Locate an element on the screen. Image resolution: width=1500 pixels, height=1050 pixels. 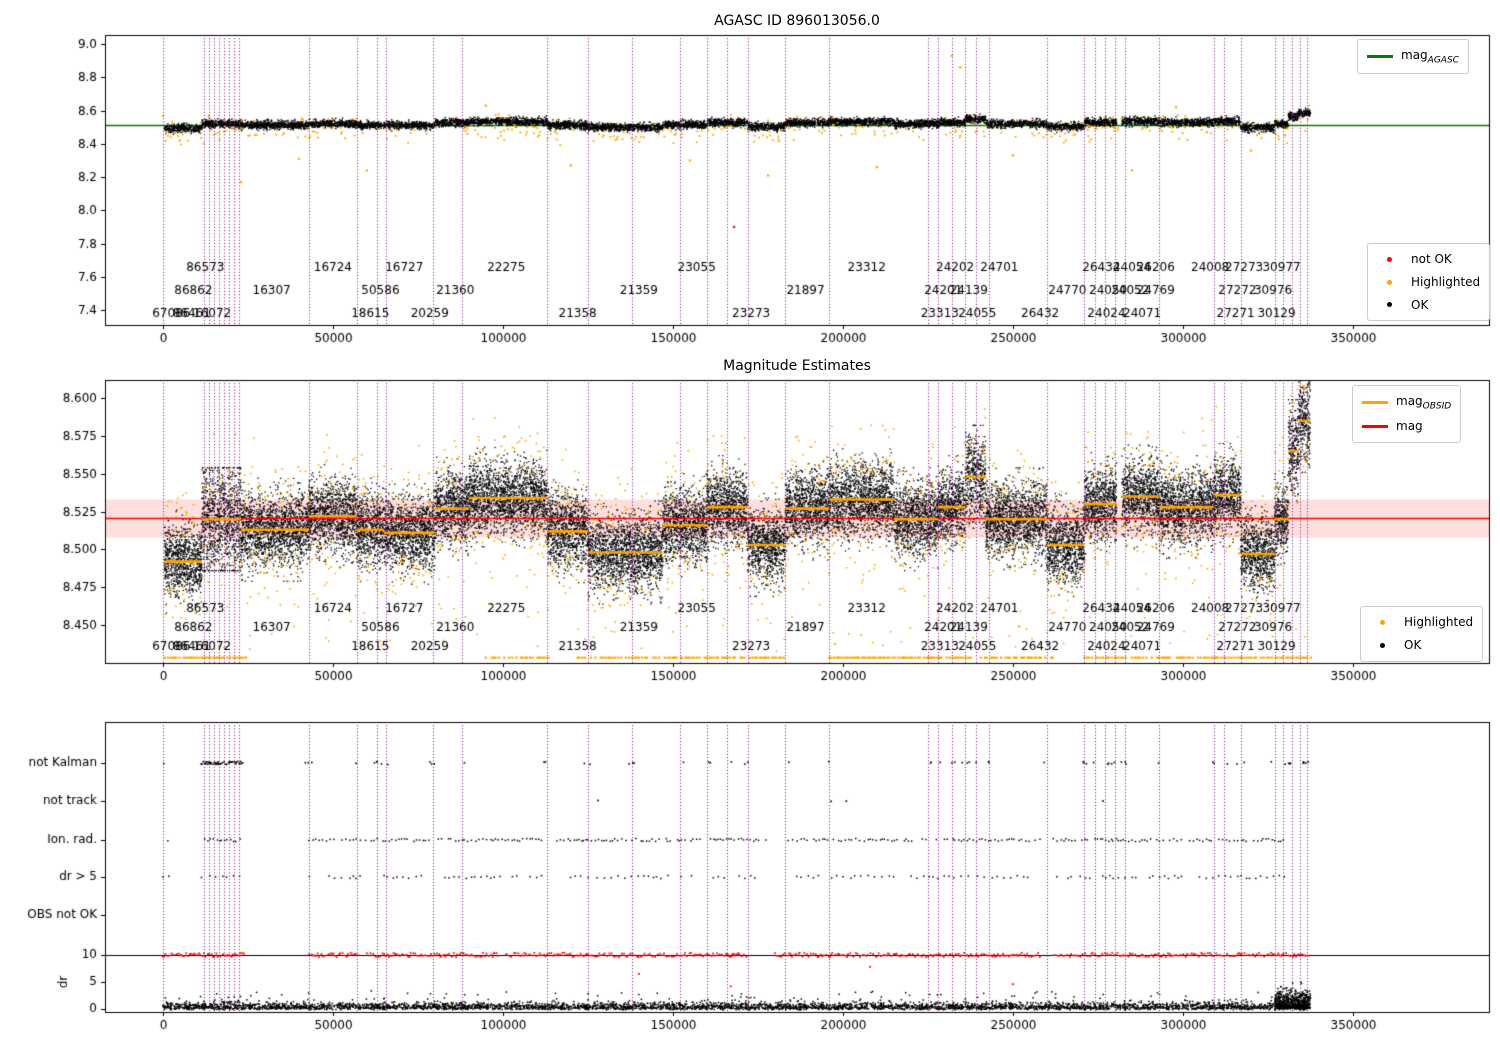
legend-entry-magobsid: magOBSID is located at coordinates (1406, 402).